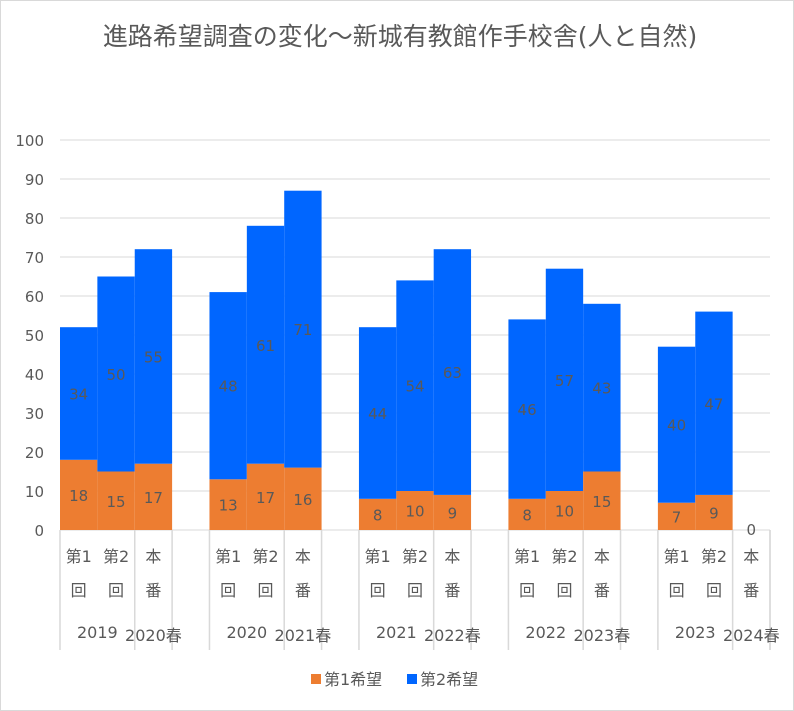 The height and width of the screenshot is (711, 794). What do you see at coordinates (34, 336) in the screenshot?
I see `y-tick-label: 50` at bounding box center [34, 336].